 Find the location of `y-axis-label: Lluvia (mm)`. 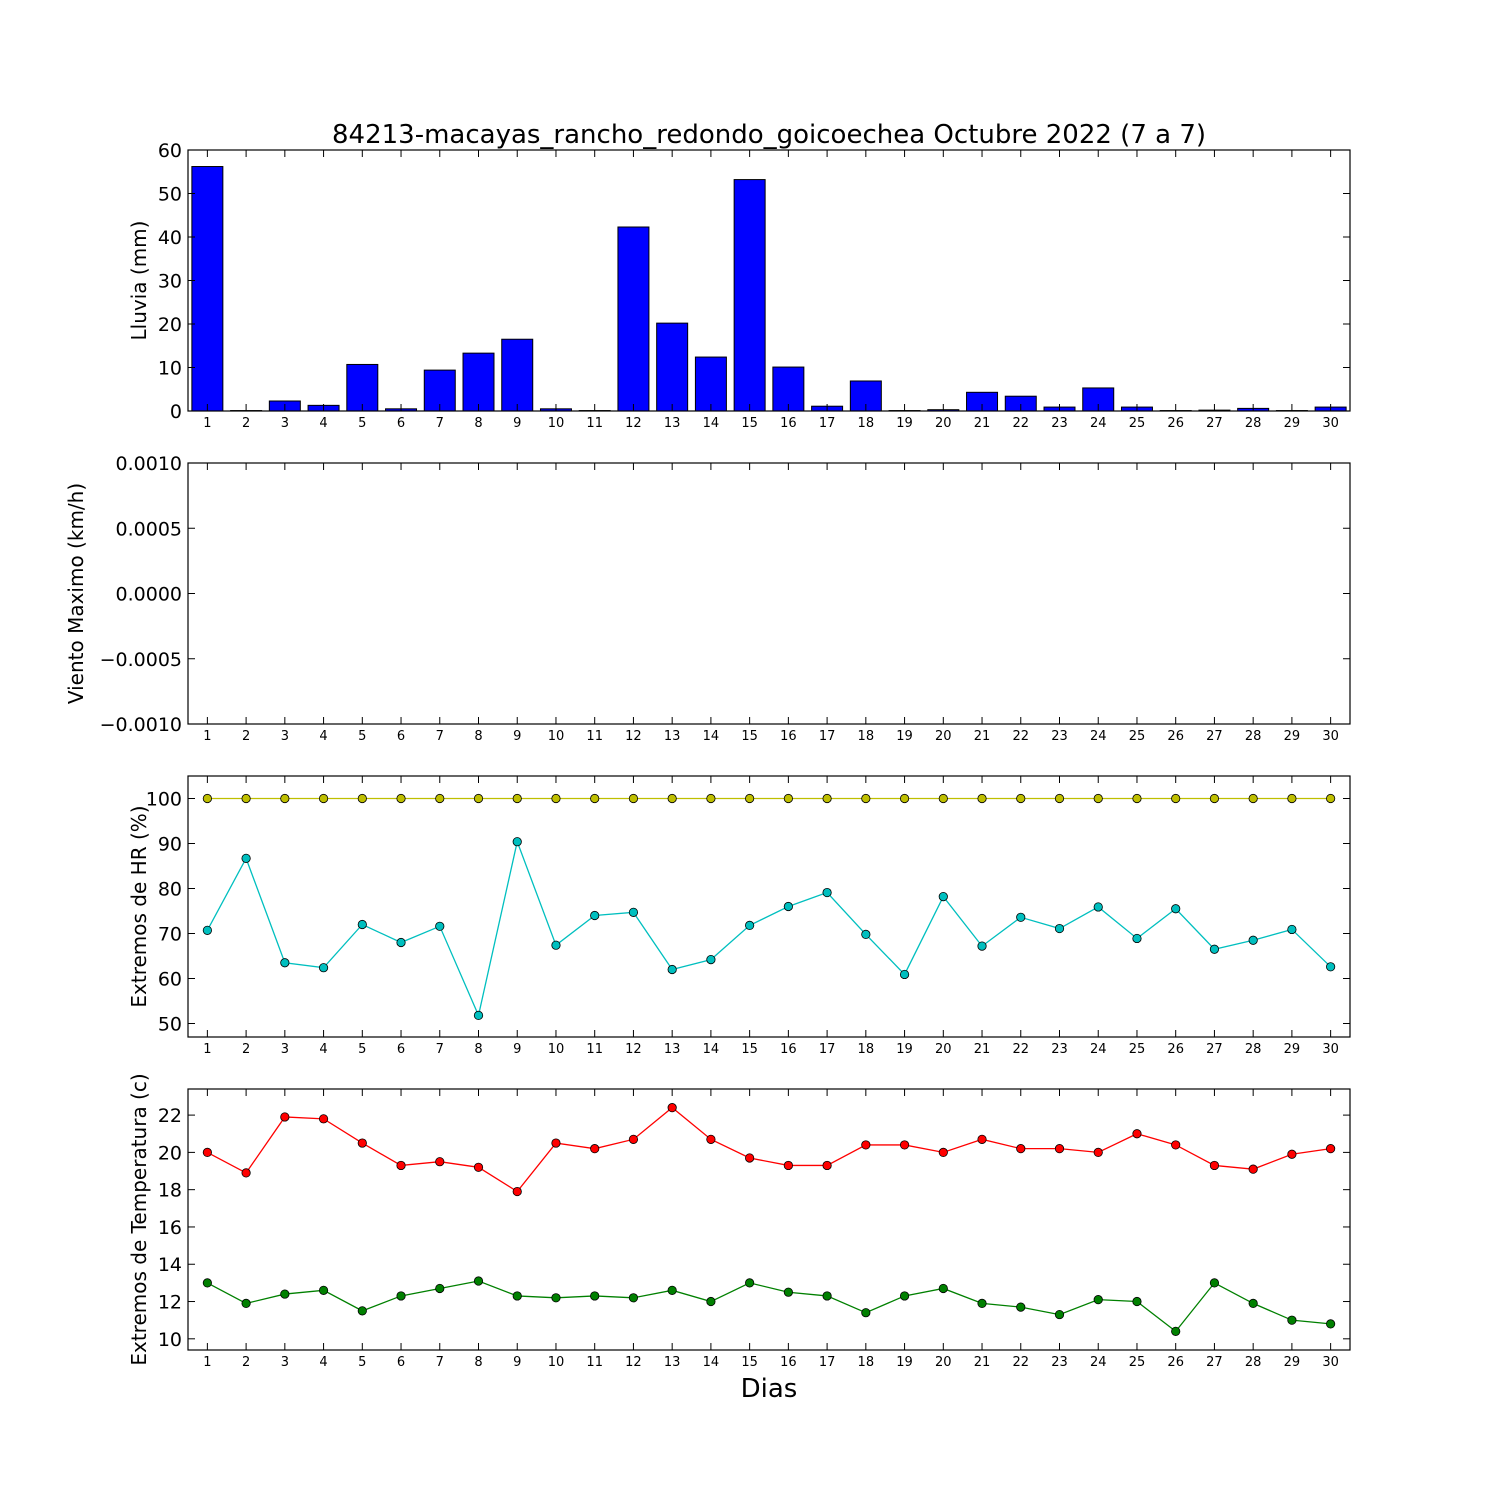

y-axis-label: Lluvia (mm) is located at coordinates (139, 281).